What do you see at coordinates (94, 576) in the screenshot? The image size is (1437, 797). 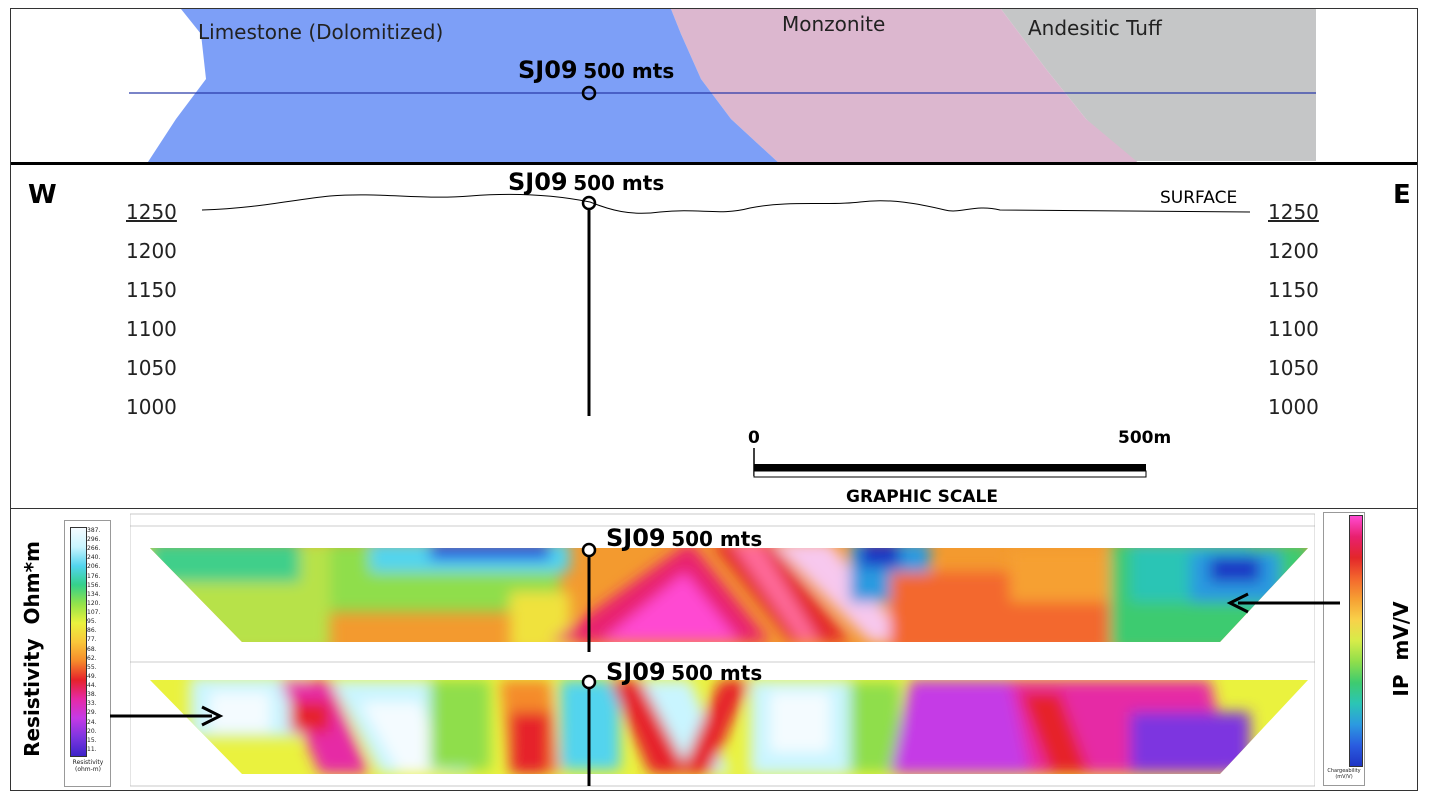 I see `resistivity-legend-value: 176.` at bounding box center [94, 576].